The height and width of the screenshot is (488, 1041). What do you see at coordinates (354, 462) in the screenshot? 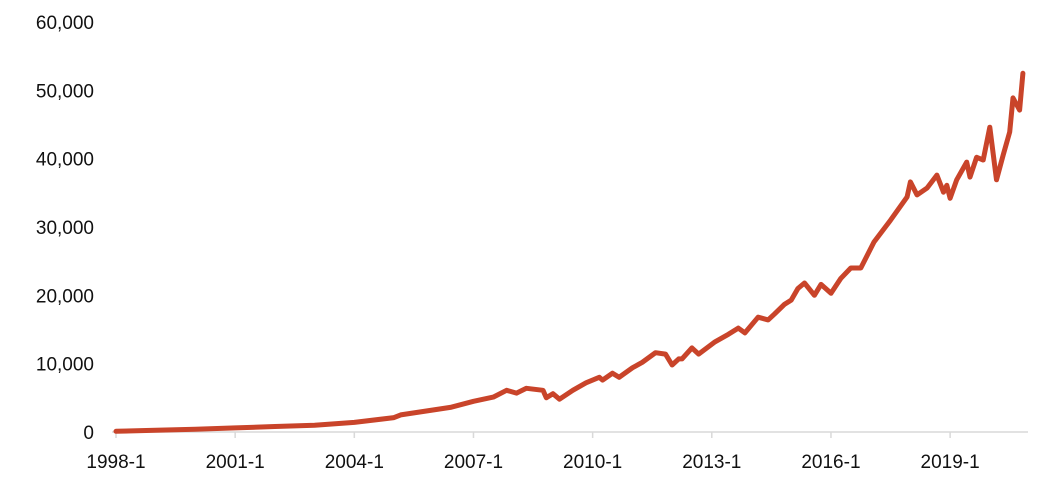
I see `x-tick-label: 2004-1` at bounding box center [354, 462].